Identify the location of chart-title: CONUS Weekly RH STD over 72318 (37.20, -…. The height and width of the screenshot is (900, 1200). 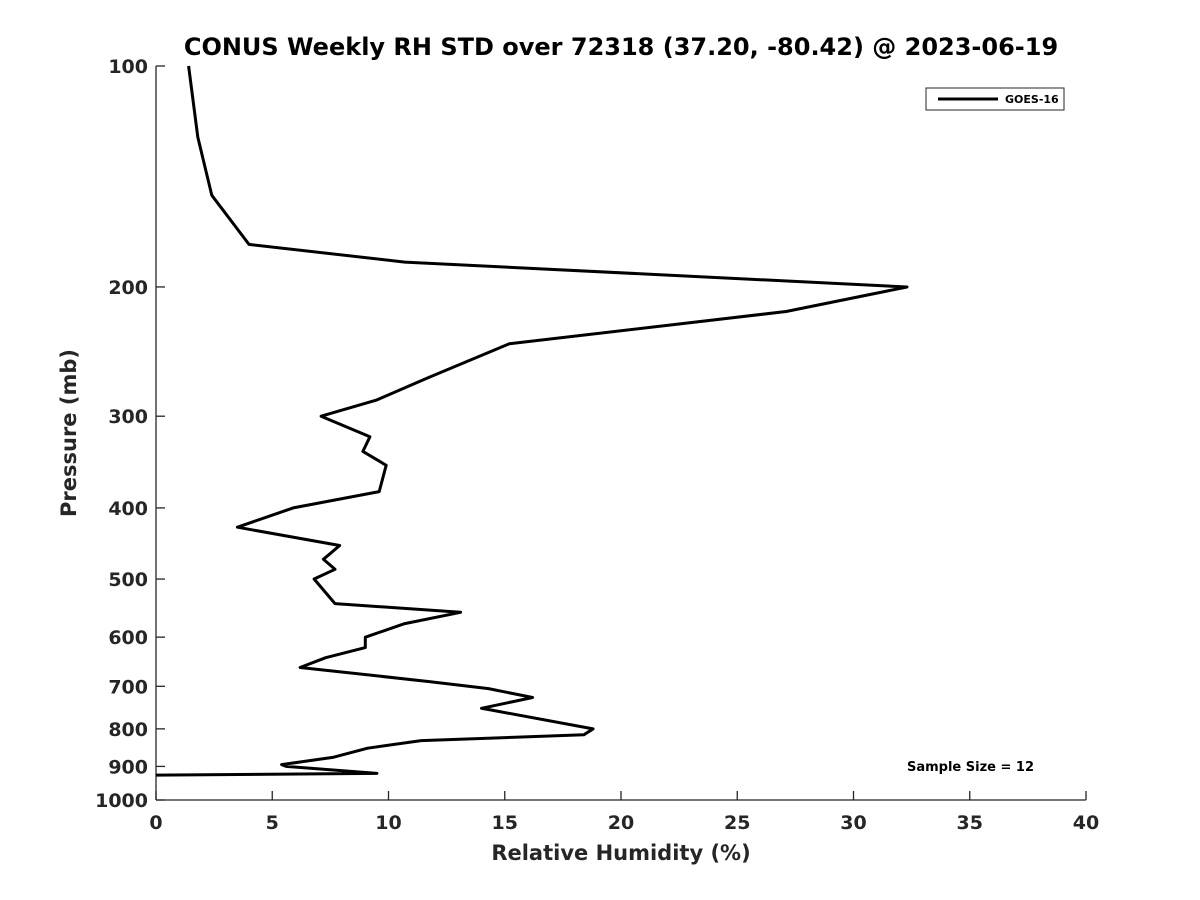
(621, 47).